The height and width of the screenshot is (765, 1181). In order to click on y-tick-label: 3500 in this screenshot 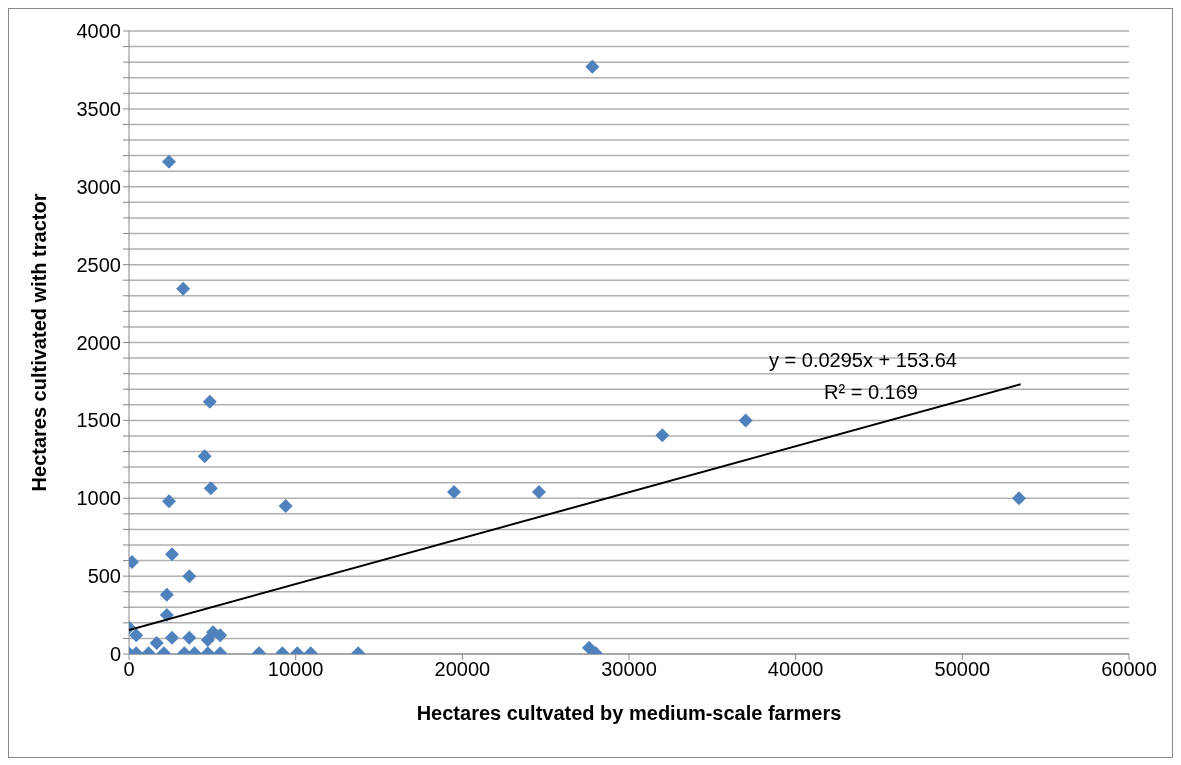, I will do `click(98, 108)`.